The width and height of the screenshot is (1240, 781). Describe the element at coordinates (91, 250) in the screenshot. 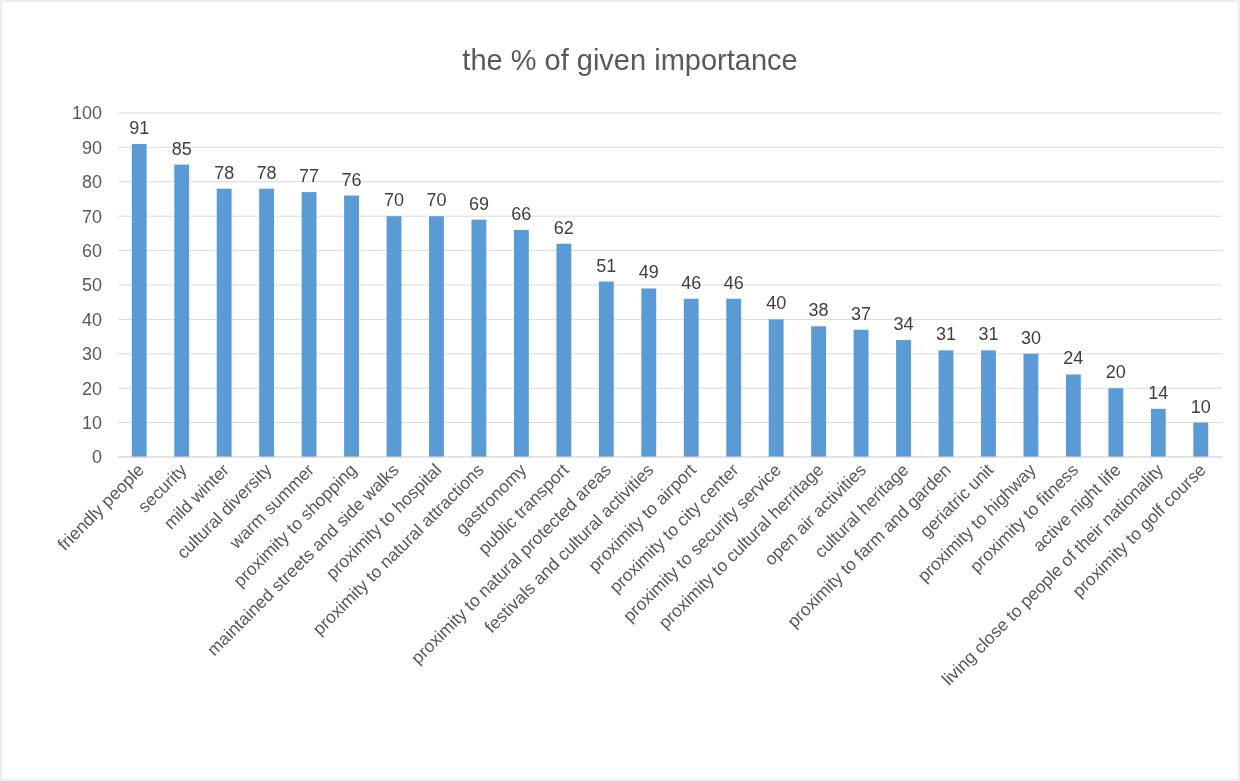

I see `y-tick-label: 60` at that location.